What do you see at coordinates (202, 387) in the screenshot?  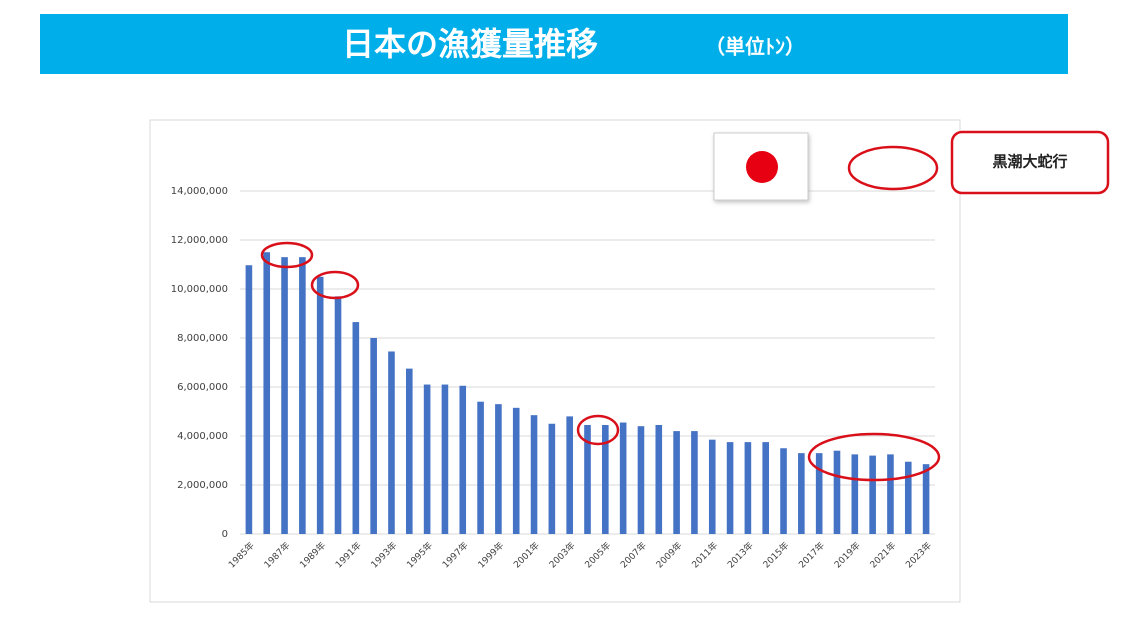 I see `y-tick-label: 6,000,000` at bounding box center [202, 387].